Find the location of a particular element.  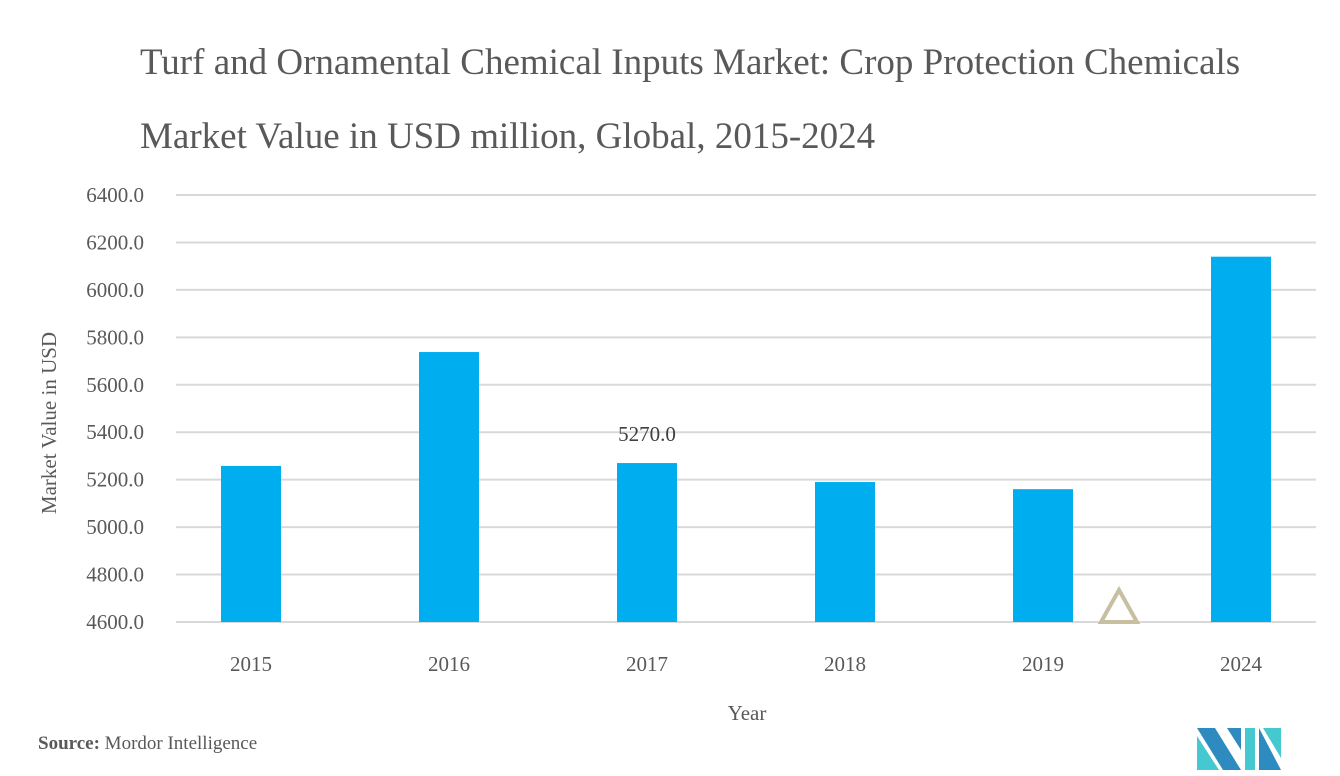

x-tick-label: 2019 is located at coordinates (1043, 664).